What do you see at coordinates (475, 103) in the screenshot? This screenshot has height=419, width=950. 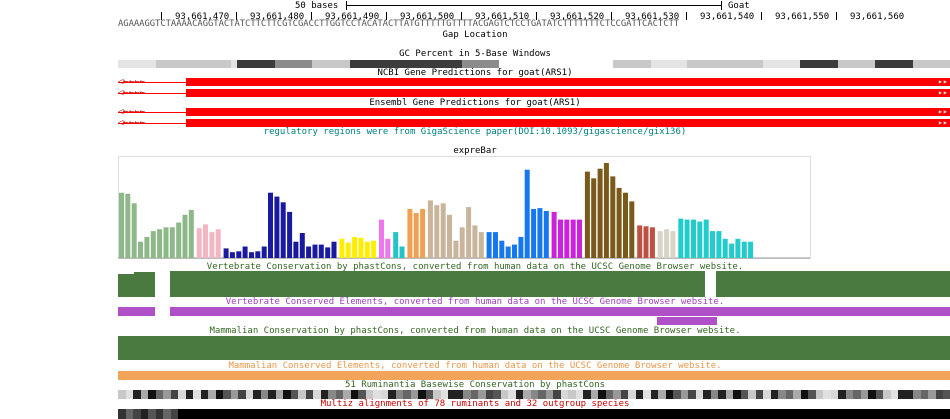 I see `track-label-ensembl: Ensembl Gene Predictions for goat(ARS1)` at bounding box center [475, 103].